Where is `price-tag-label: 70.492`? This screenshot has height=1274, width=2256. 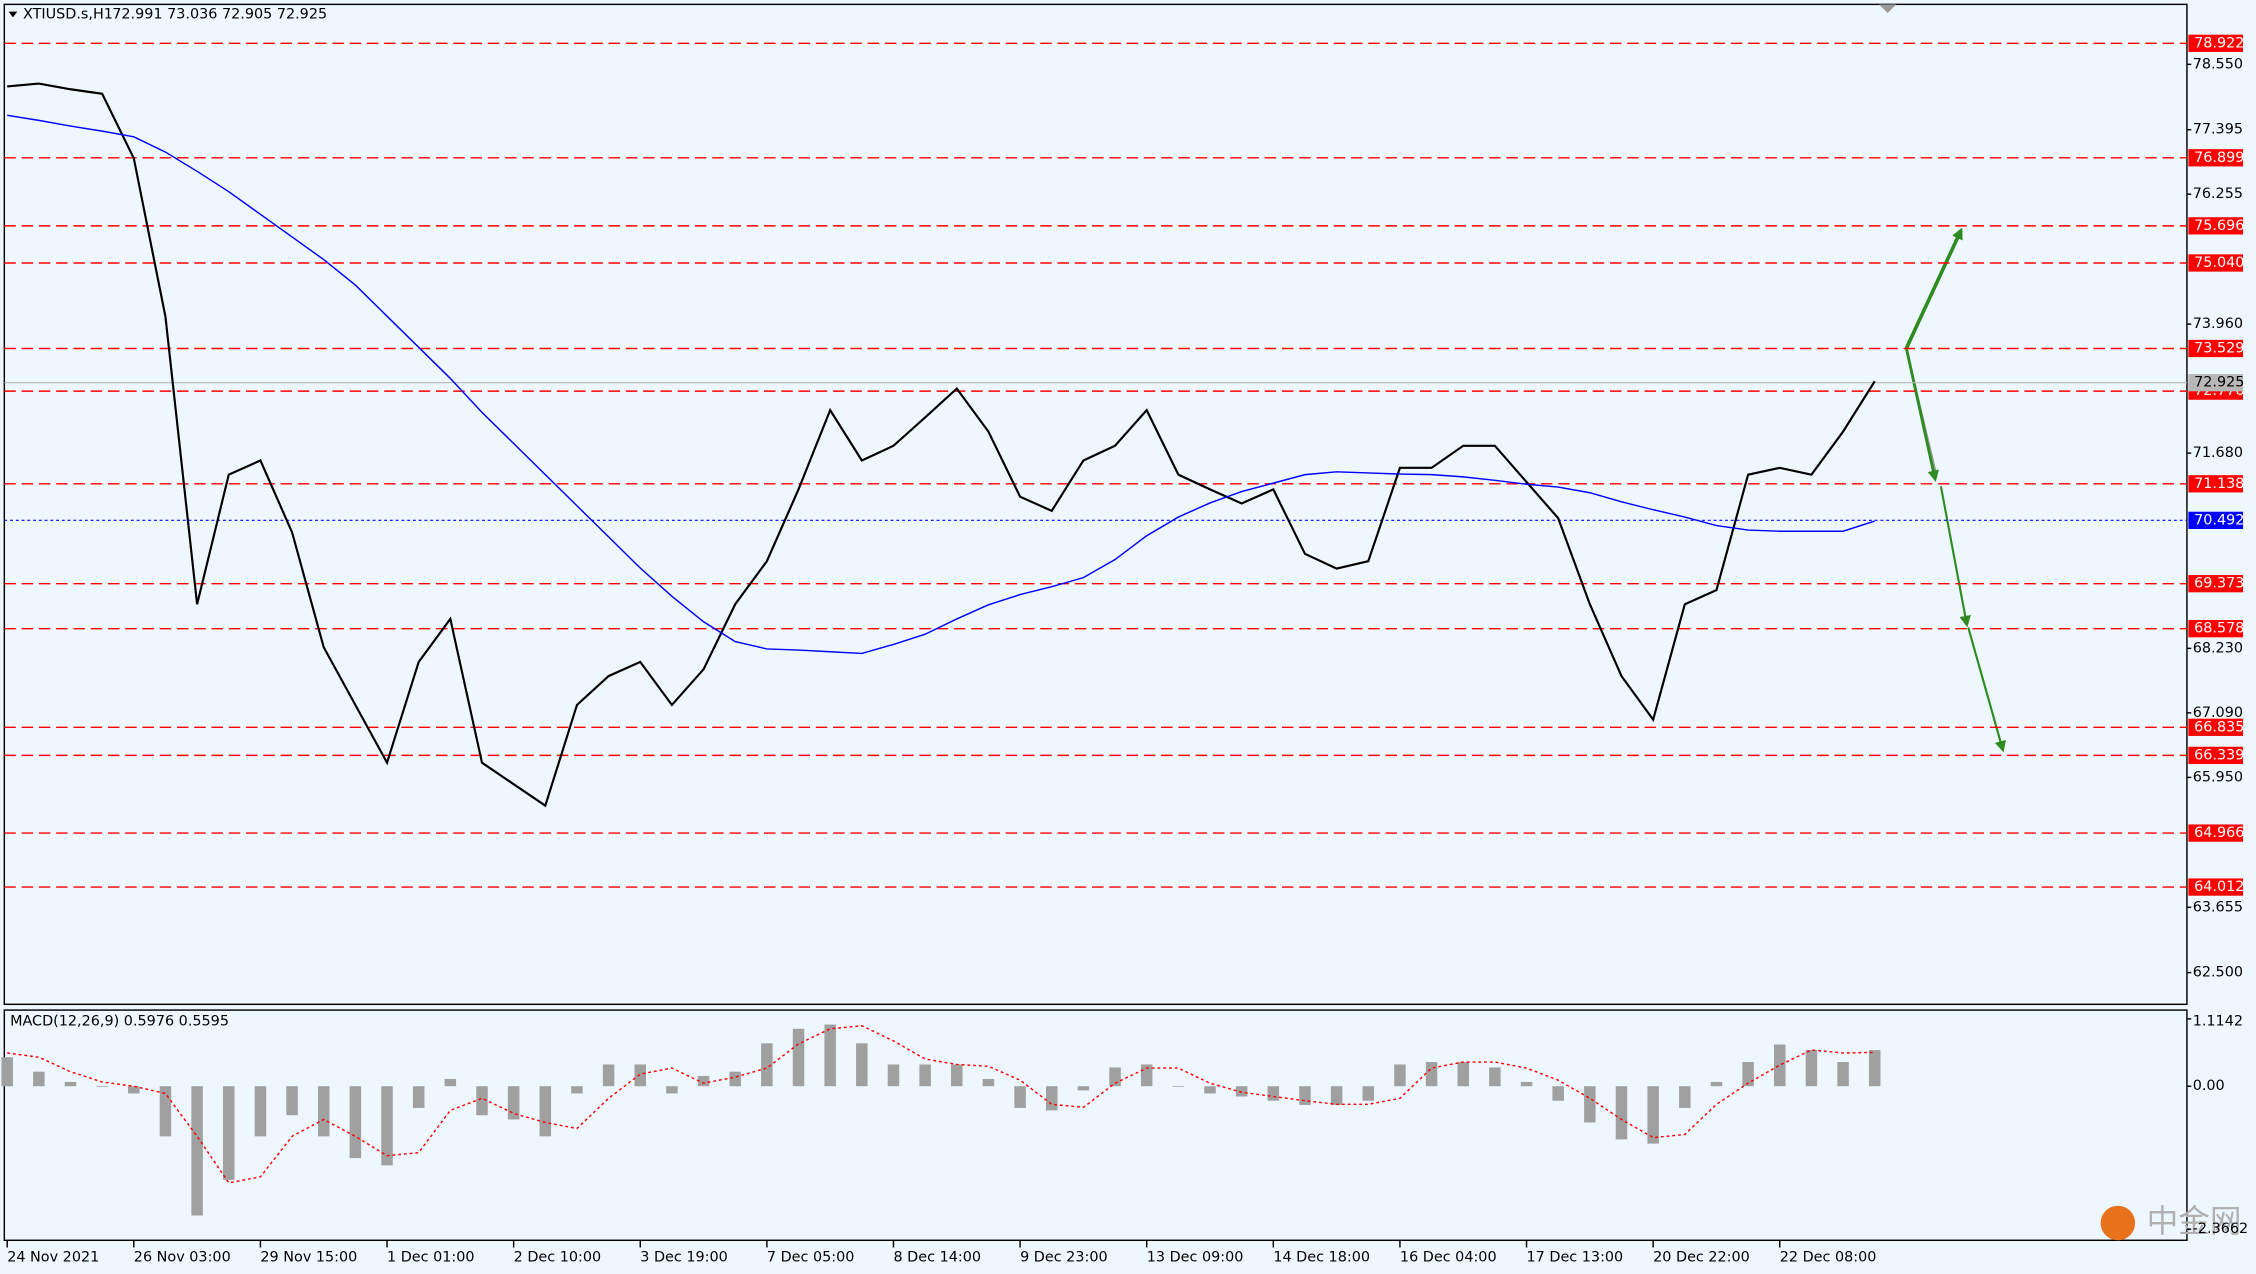
price-tag-label: 70.492 is located at coordinates (2219, 520).